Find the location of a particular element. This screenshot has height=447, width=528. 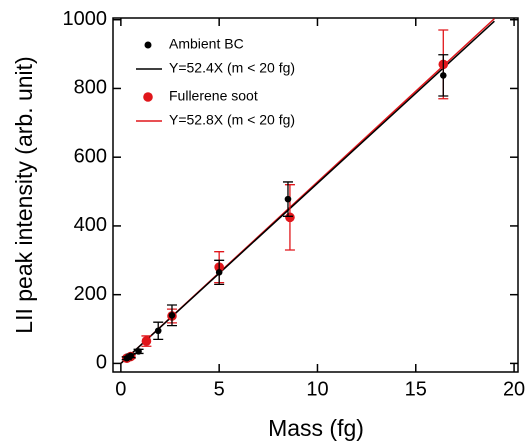

legend-label: Ambient BC is located at coordinates (206, 44).